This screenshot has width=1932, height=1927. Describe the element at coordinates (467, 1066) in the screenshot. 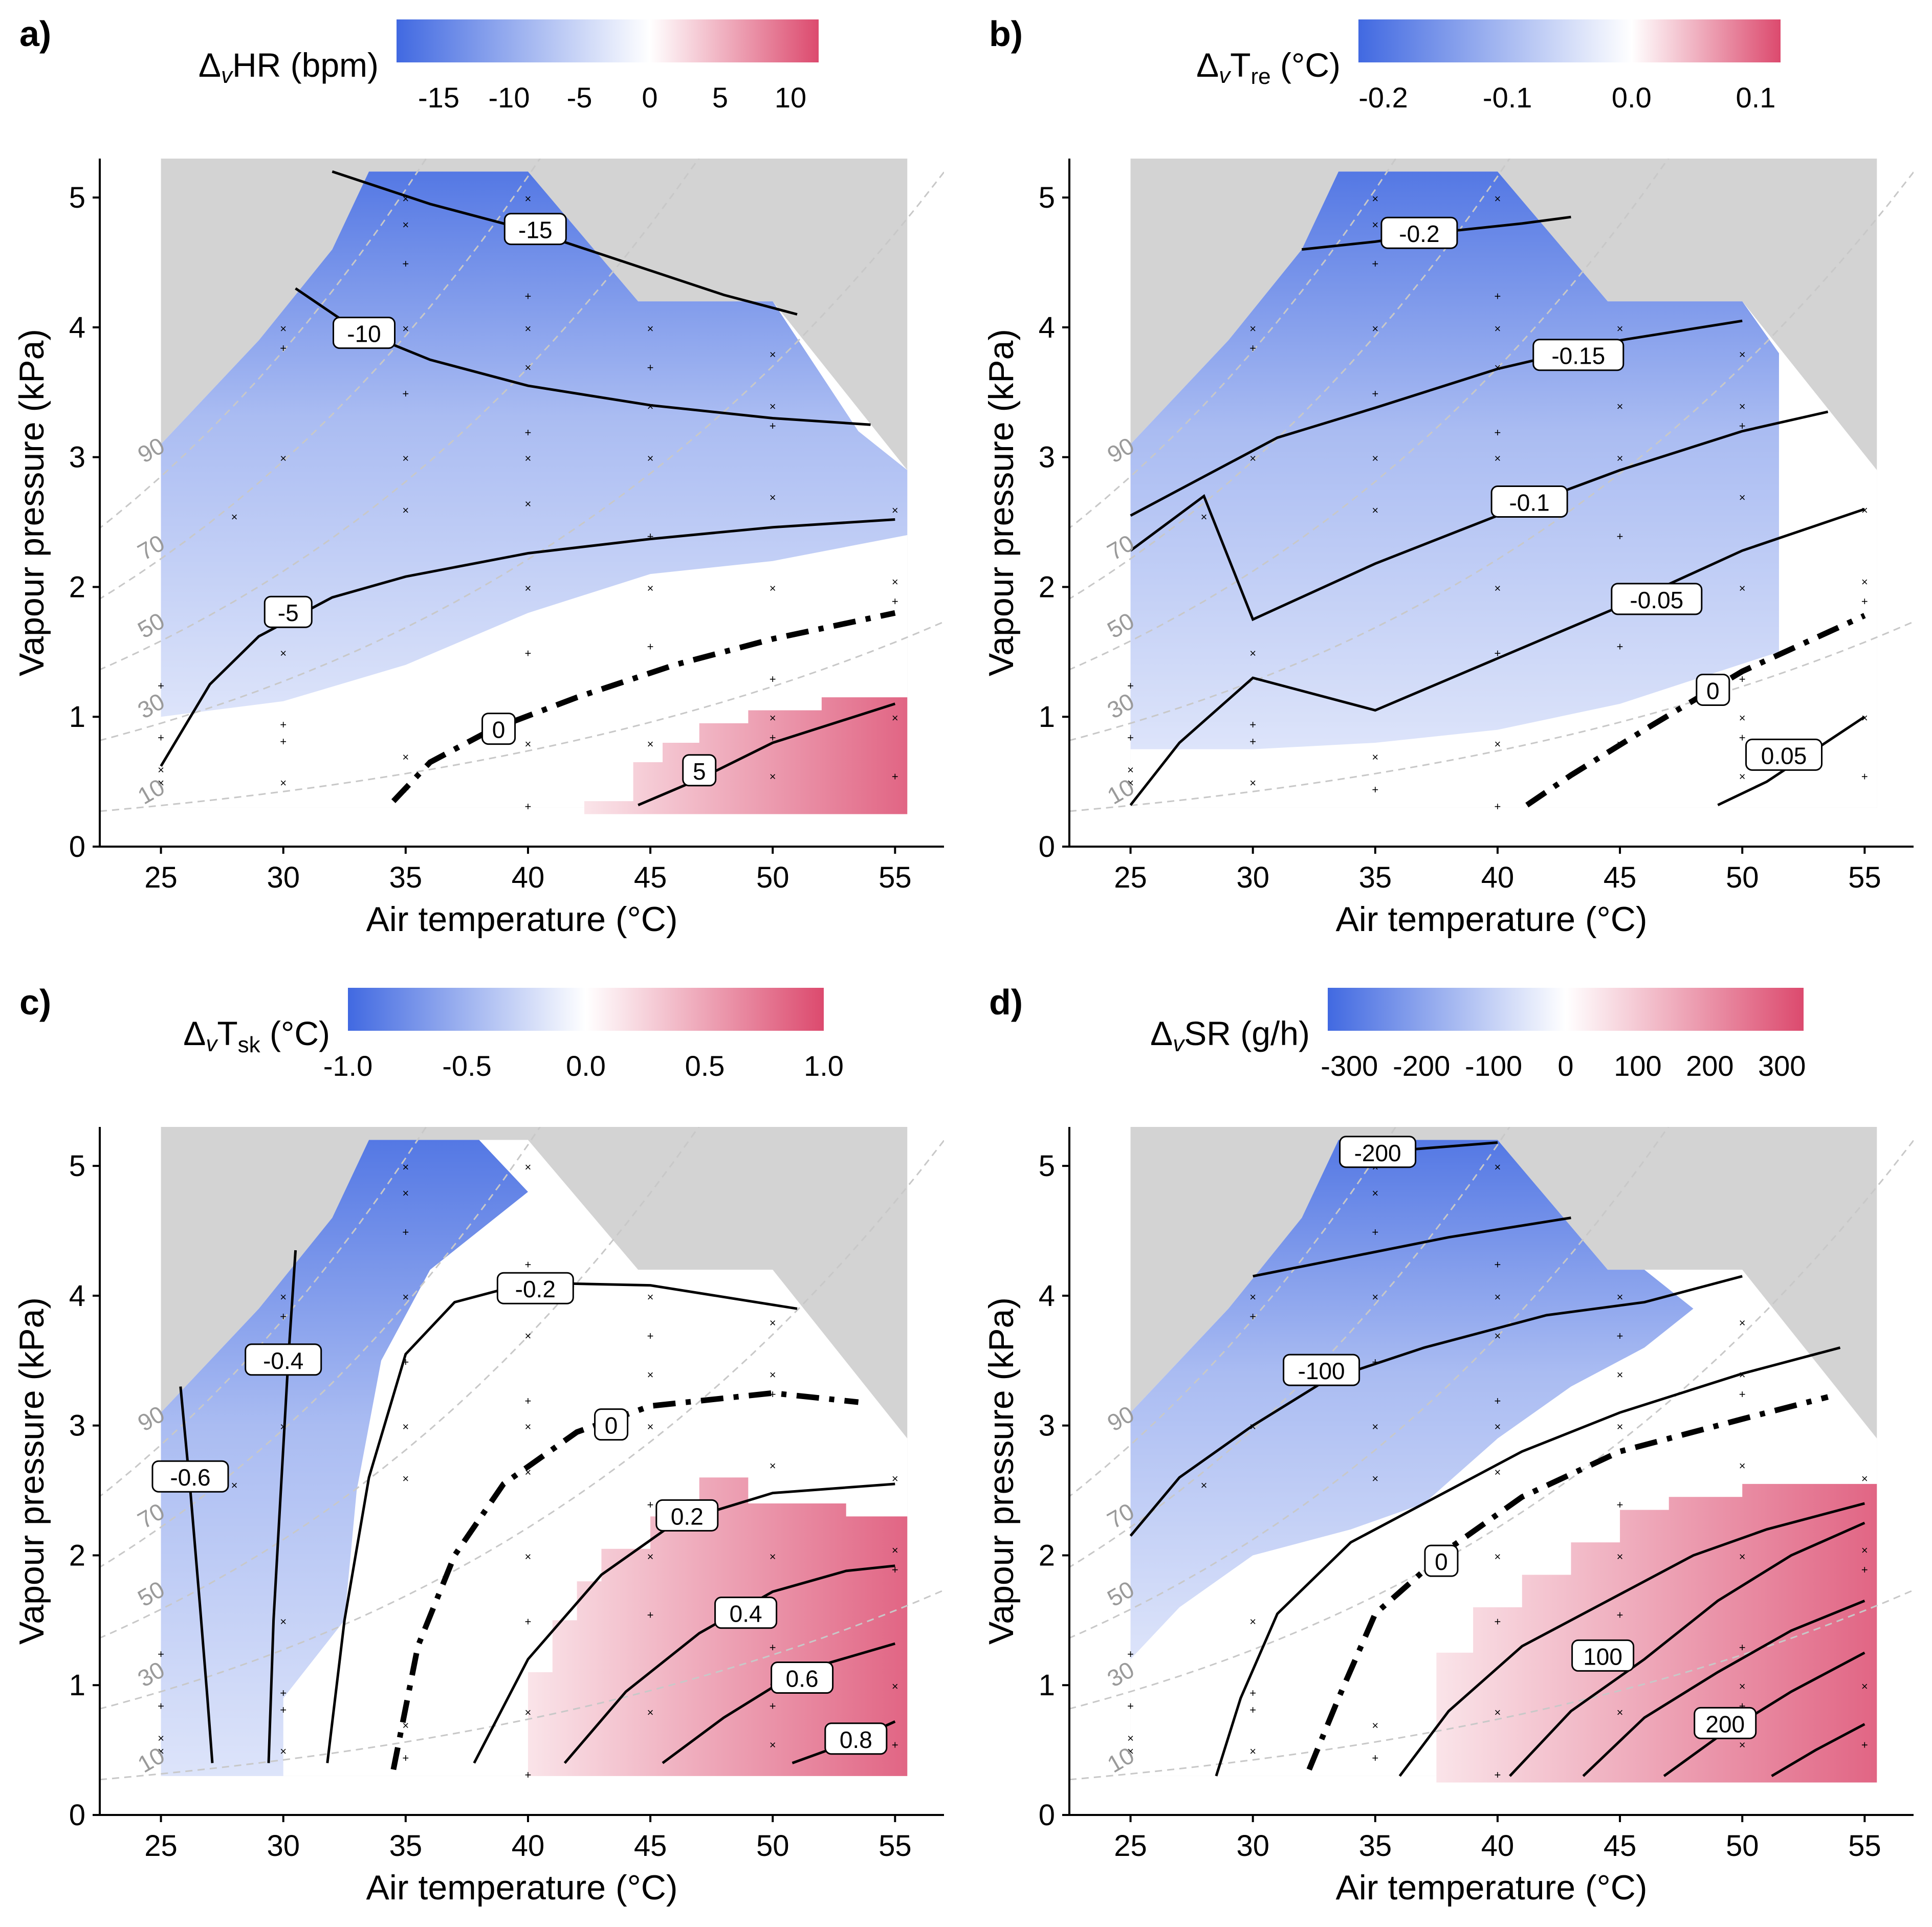

I see `colorbar-tick-label: -0.5` at that location.